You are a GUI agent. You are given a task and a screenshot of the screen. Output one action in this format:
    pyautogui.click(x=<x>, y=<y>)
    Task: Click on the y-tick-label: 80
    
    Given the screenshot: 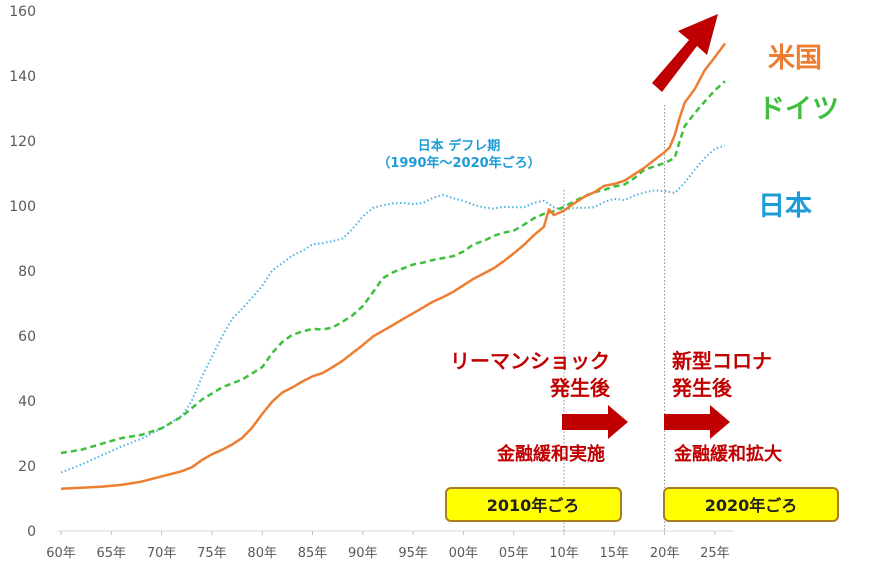 What is the action you would take?
    pyautogui.click(x=27, y=272)
    